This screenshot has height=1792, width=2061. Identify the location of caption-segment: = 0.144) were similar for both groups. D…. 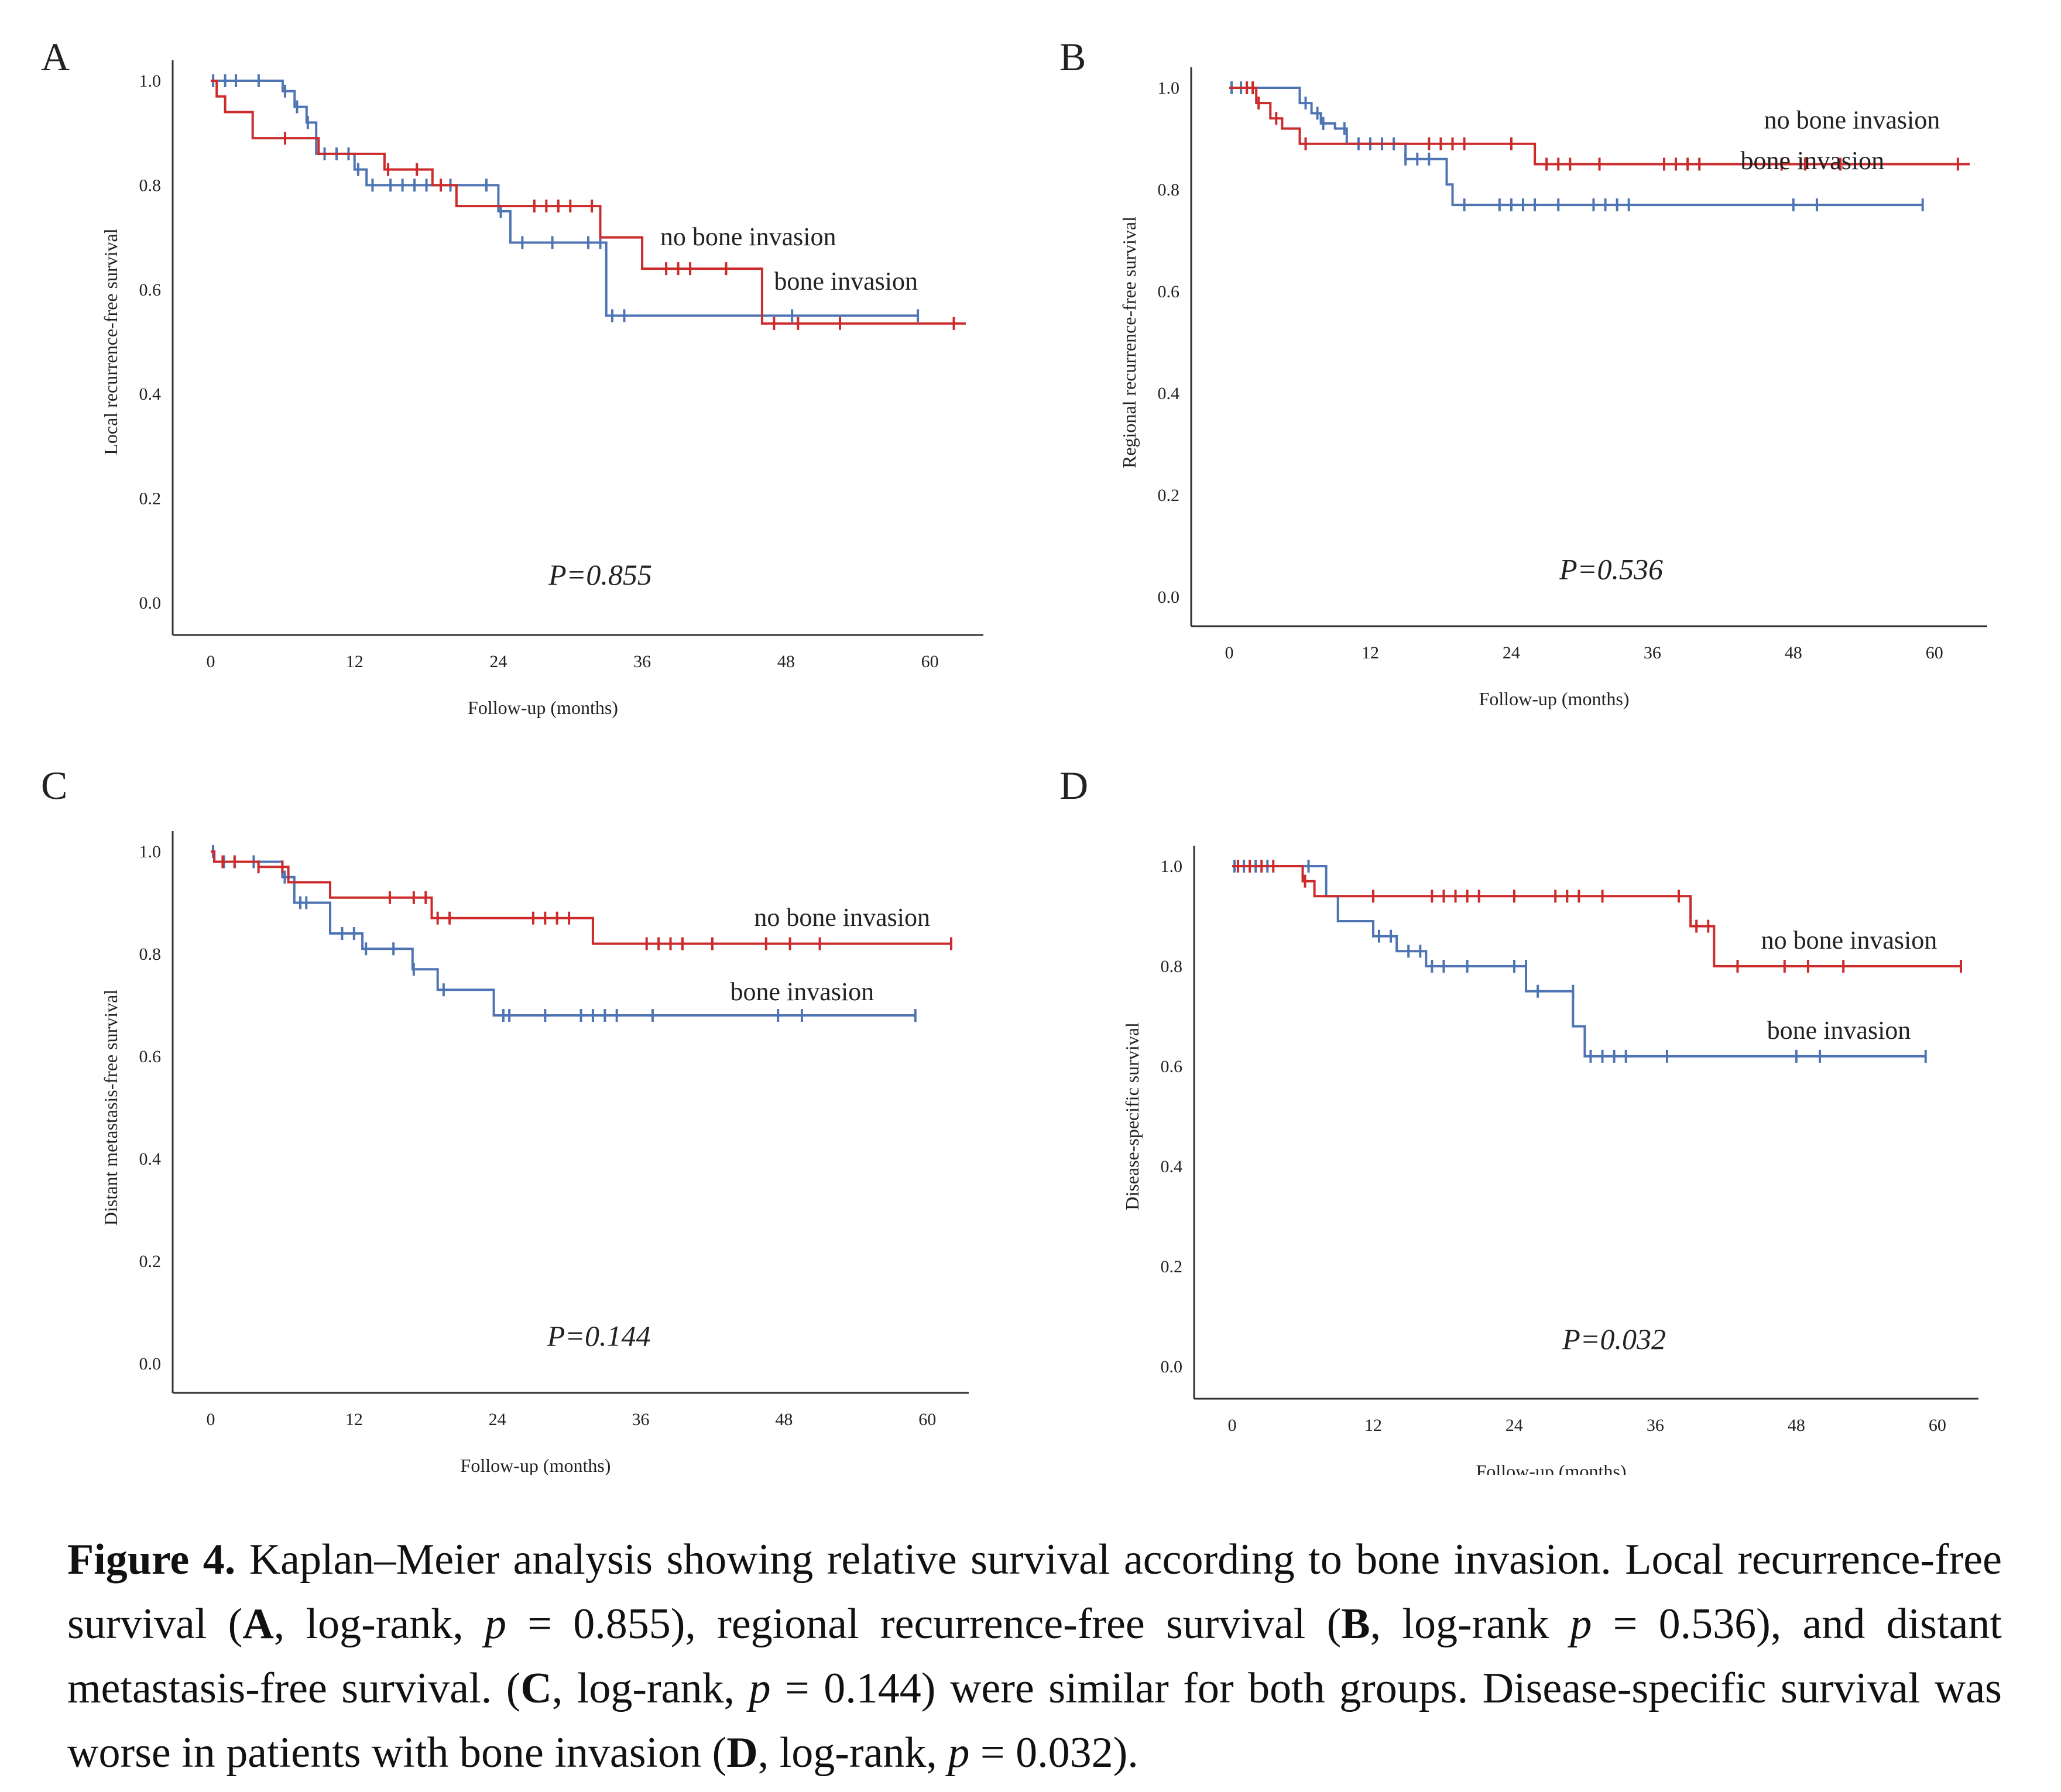
(1035, 1720).